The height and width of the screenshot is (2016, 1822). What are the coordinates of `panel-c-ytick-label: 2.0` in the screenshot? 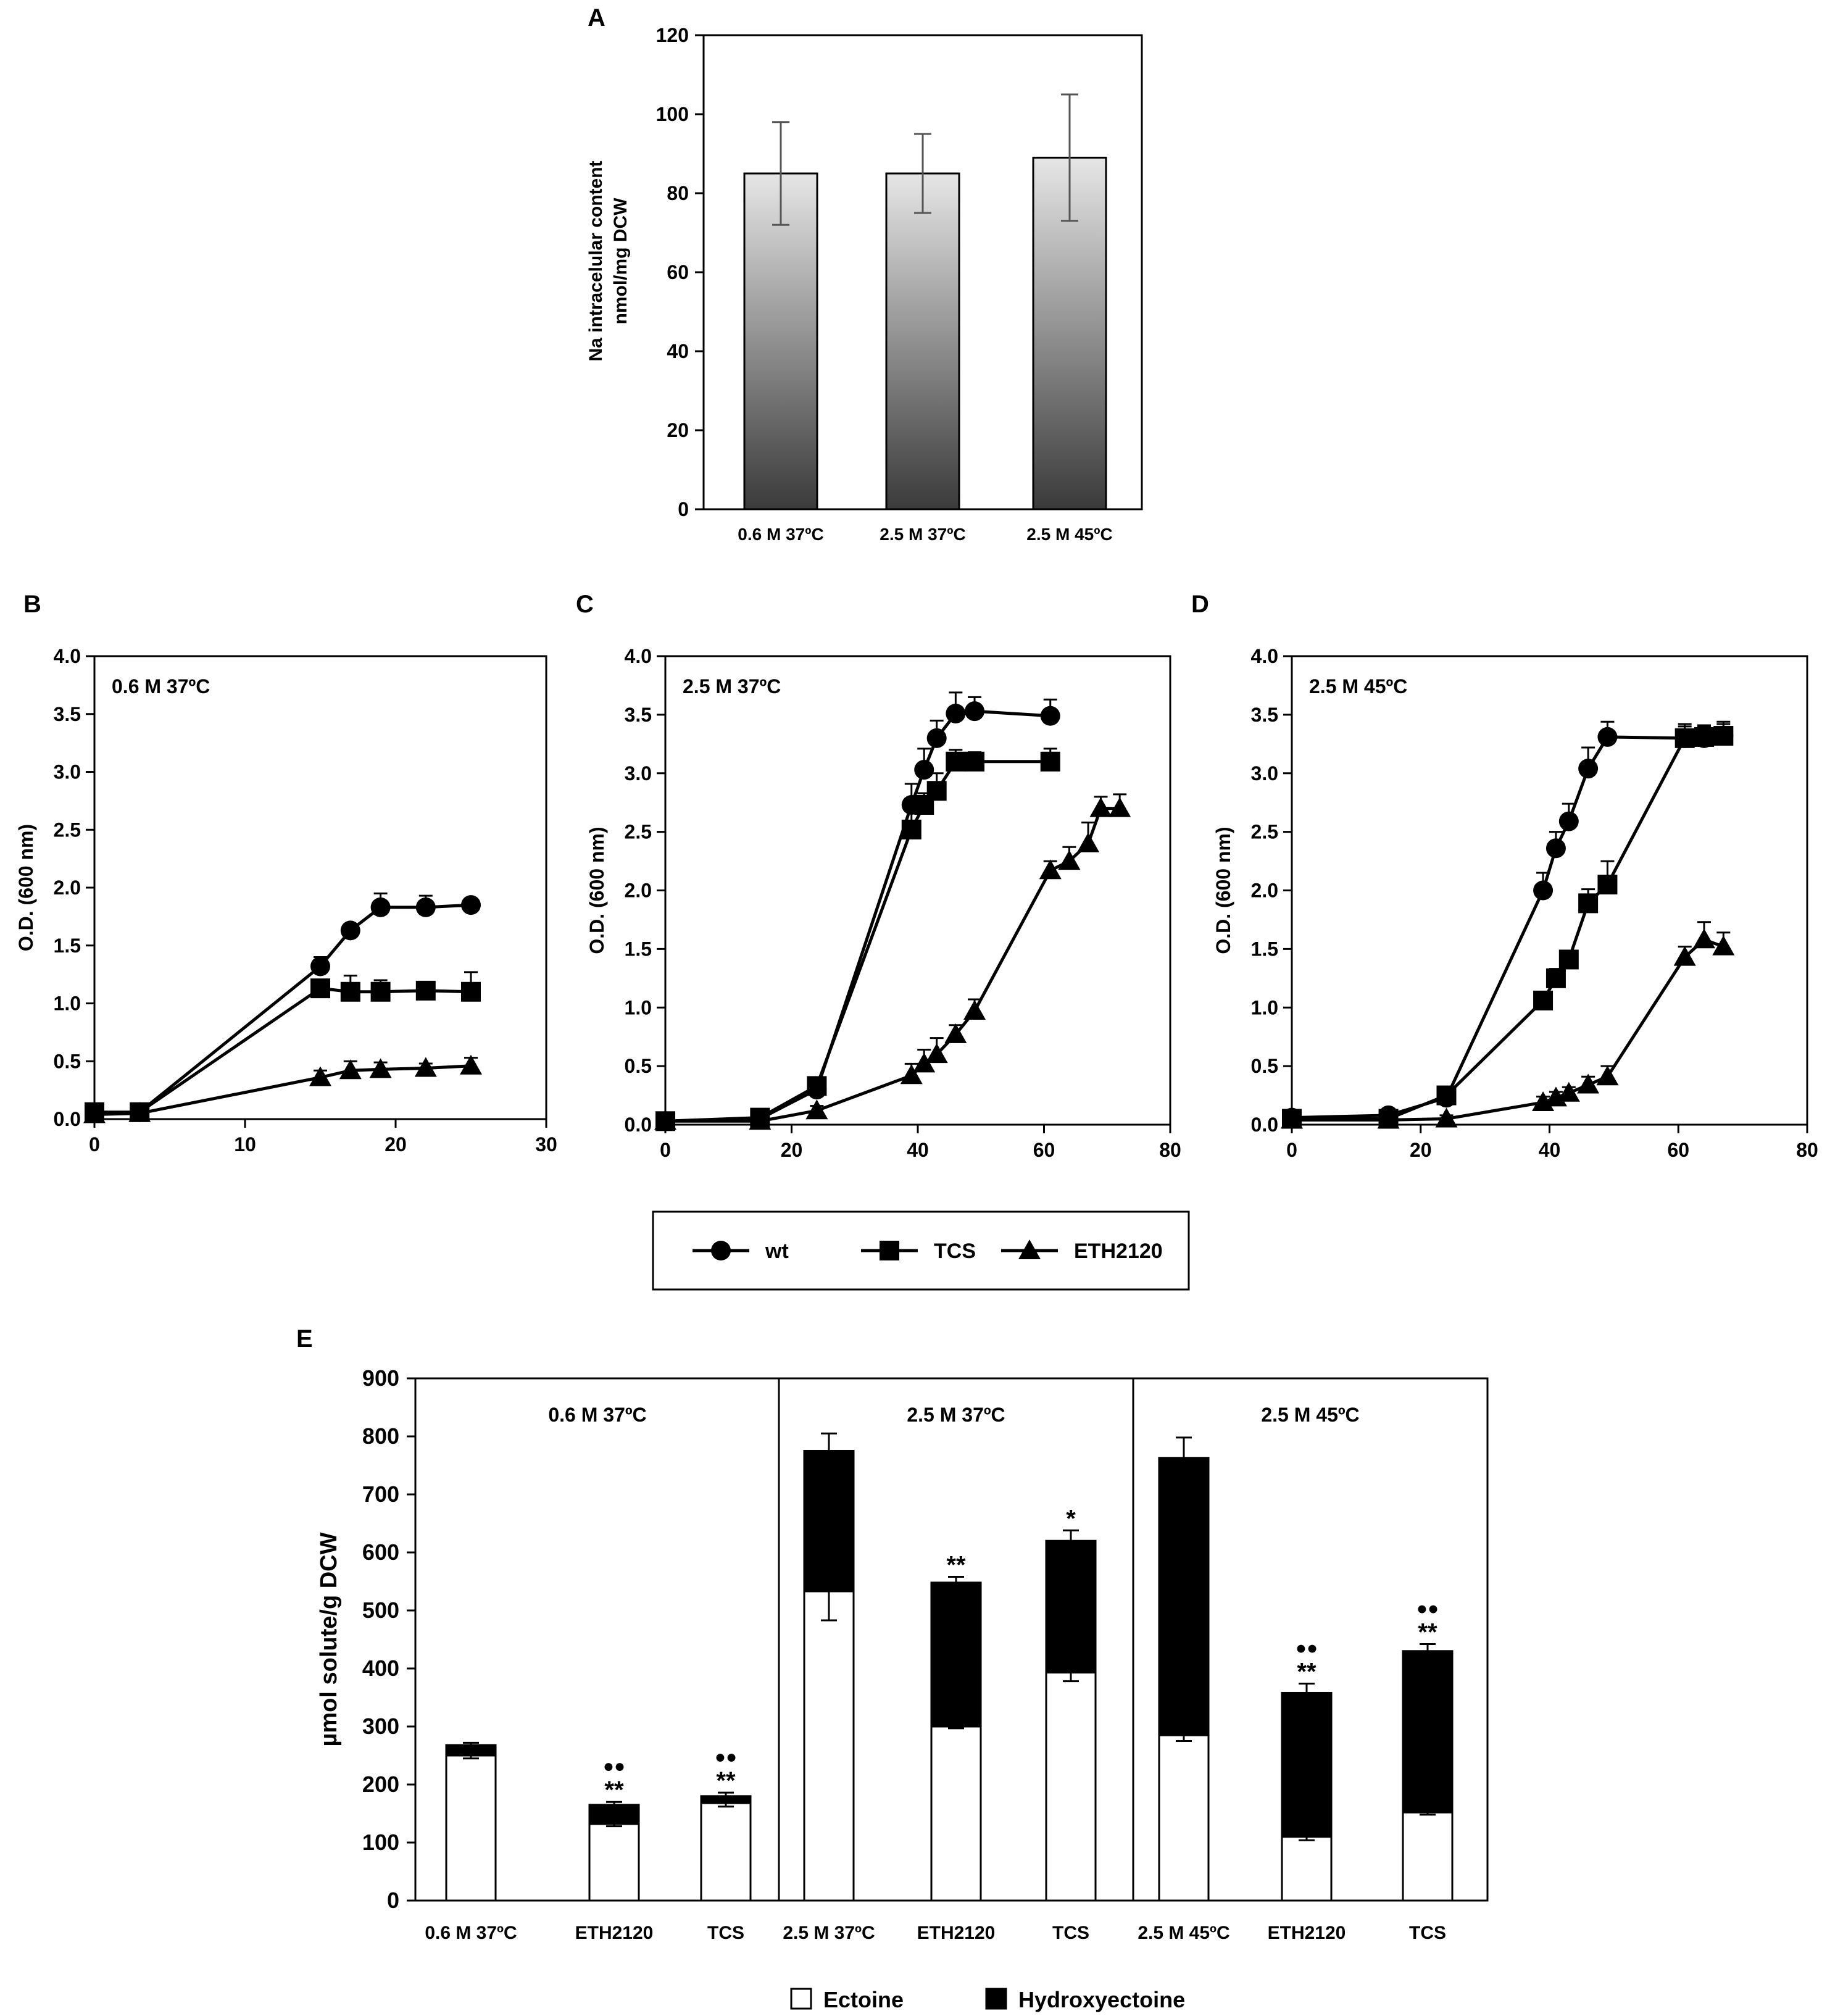 It's located at (638, 891).